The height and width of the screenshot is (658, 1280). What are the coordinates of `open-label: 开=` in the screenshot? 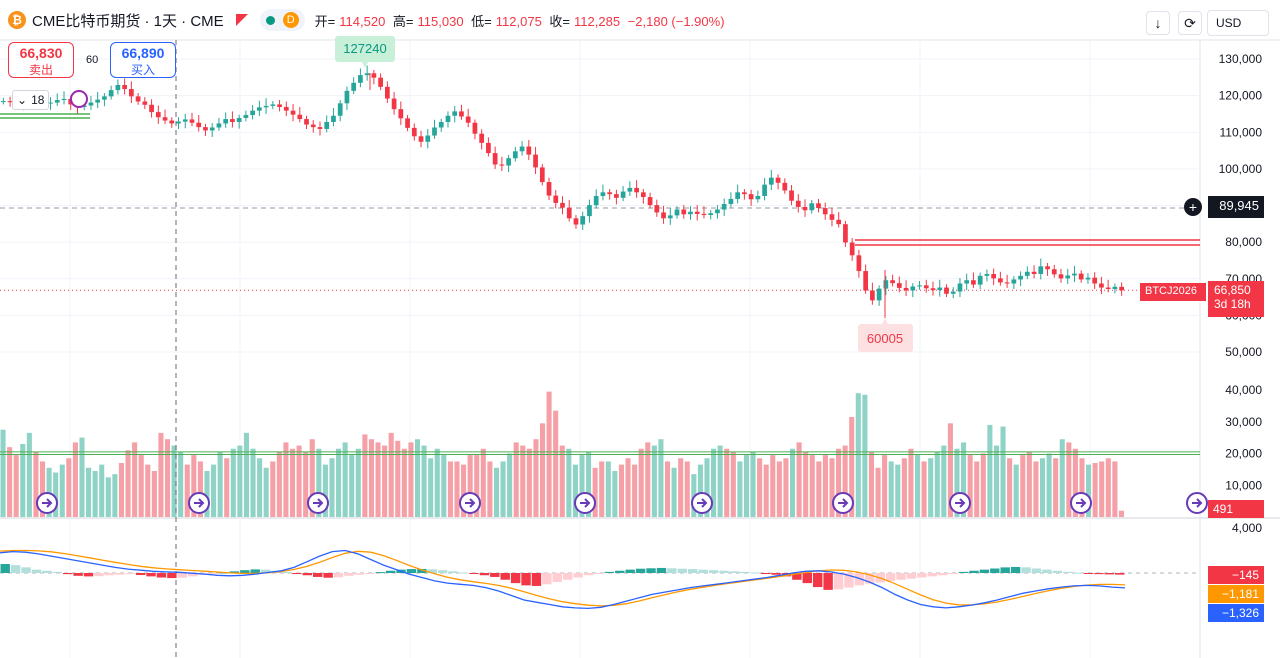 It's located at (325, 21).